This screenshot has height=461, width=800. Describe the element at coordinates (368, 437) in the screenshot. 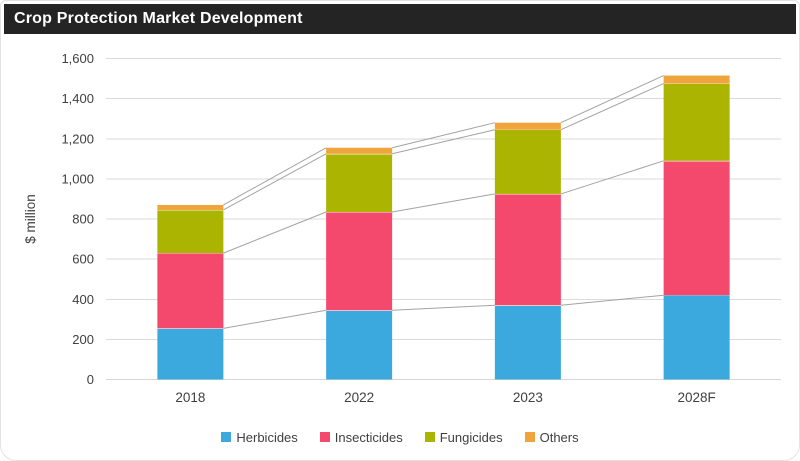

I see `legend-label: Insecticides` at that location.